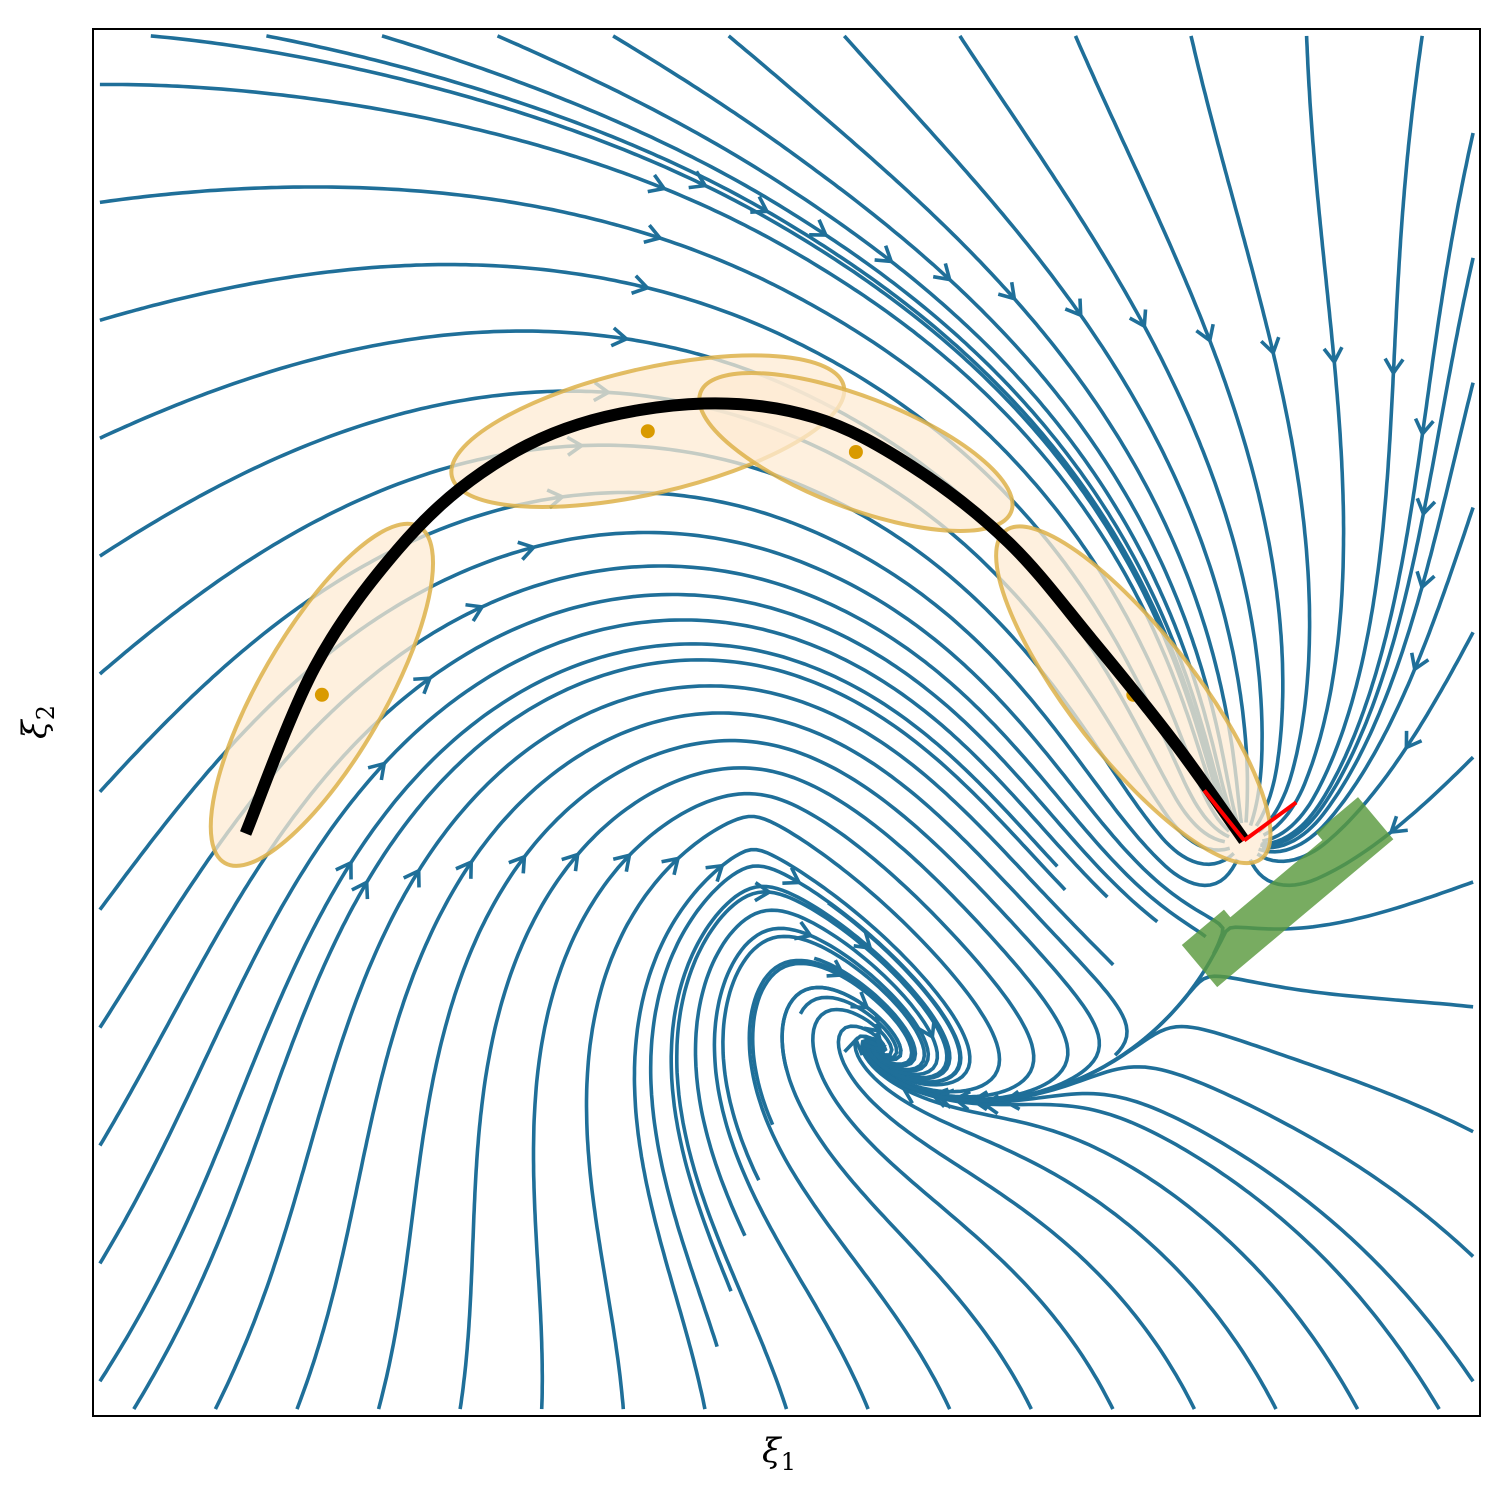 This screenshot has height=1508, width=1508. I want to click on x-axis-label: ξ1, so click(779, 1453).